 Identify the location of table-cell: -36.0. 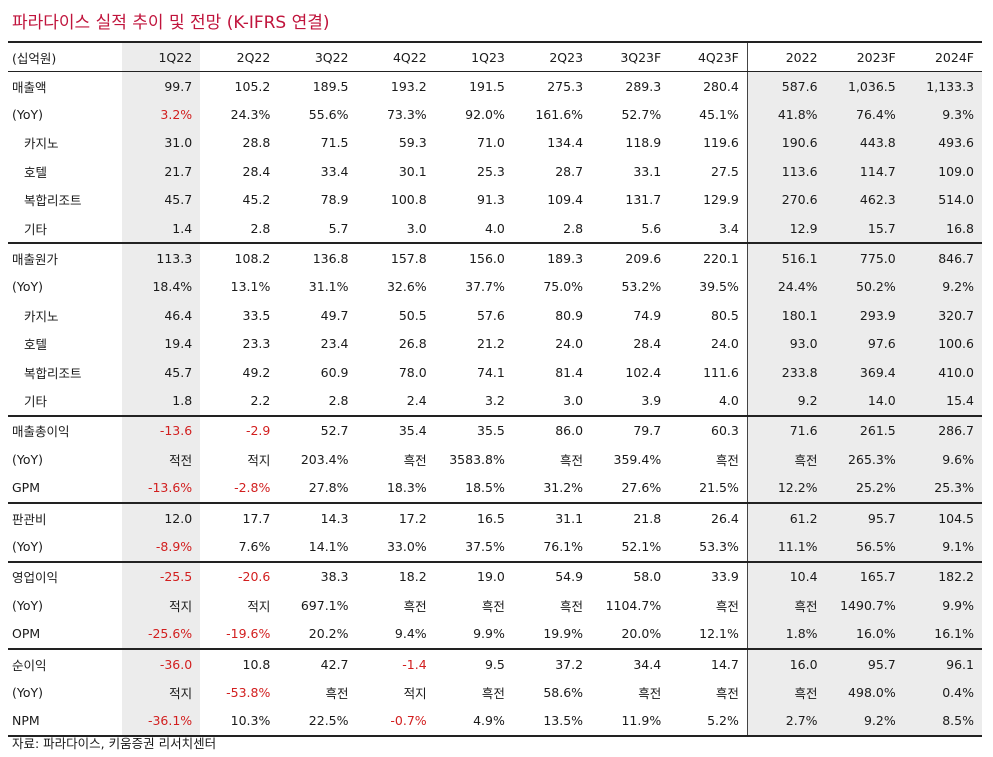
(161, 663).